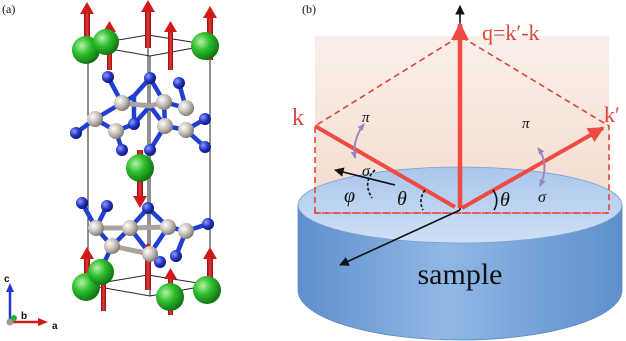 The image size is (626, 341). Describe the element at coordinates (505, 200) in the screenshot. I see `theta-right-label: θ` at that location.